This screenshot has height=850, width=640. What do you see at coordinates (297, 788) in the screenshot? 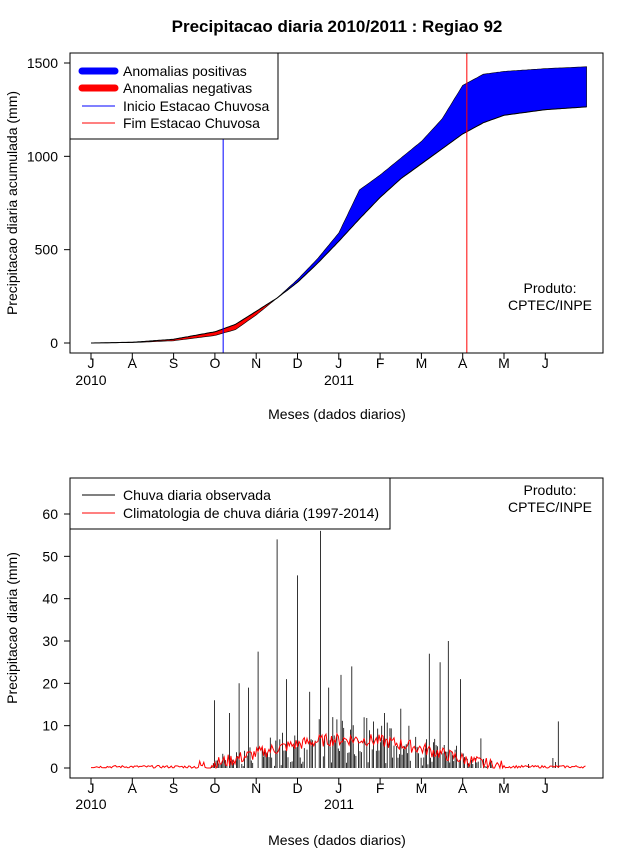
I see `x2-tick-label-5: D` at bounding box center [297, 788].